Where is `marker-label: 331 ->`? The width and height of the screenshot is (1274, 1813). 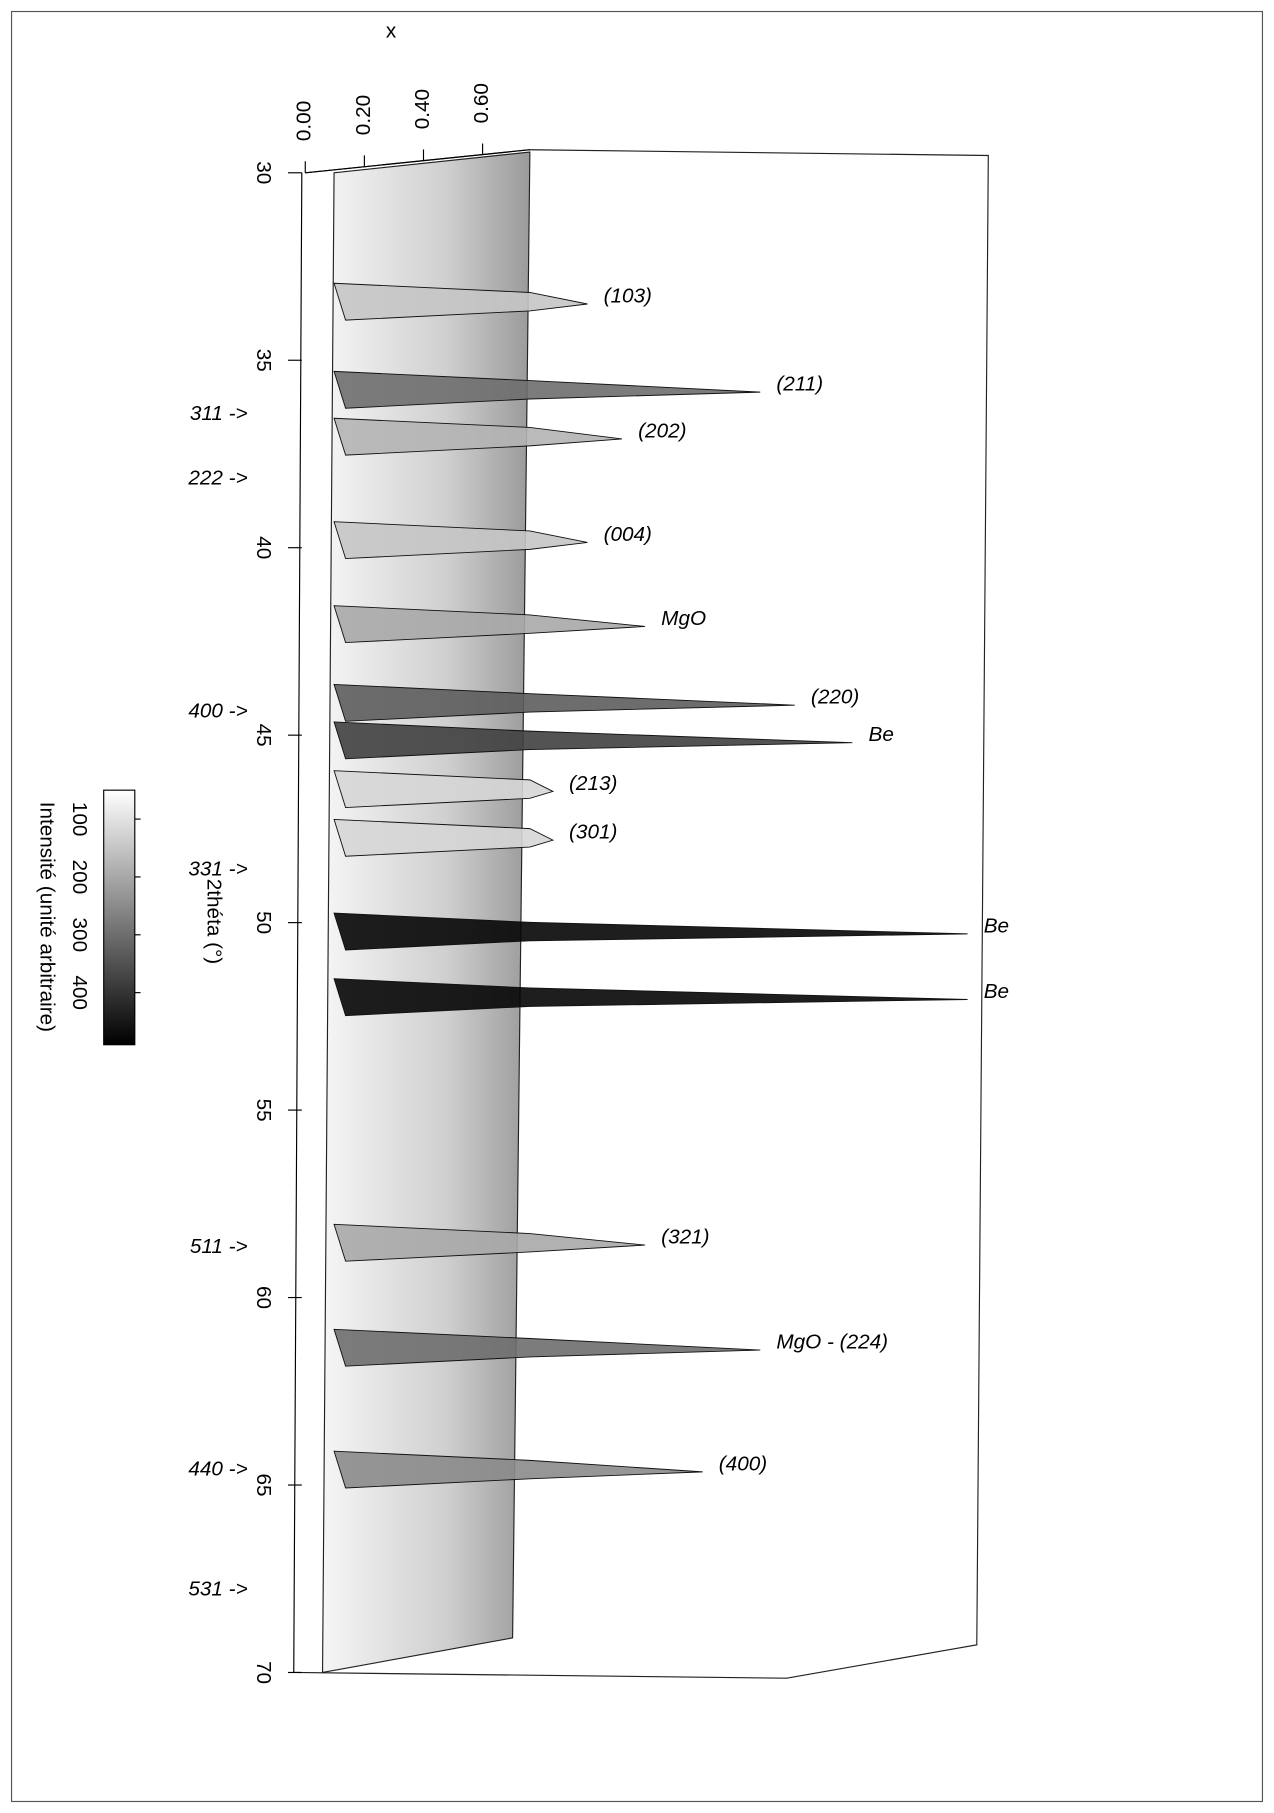 marker-label: 331 -> is located at coordinates (217, 869).